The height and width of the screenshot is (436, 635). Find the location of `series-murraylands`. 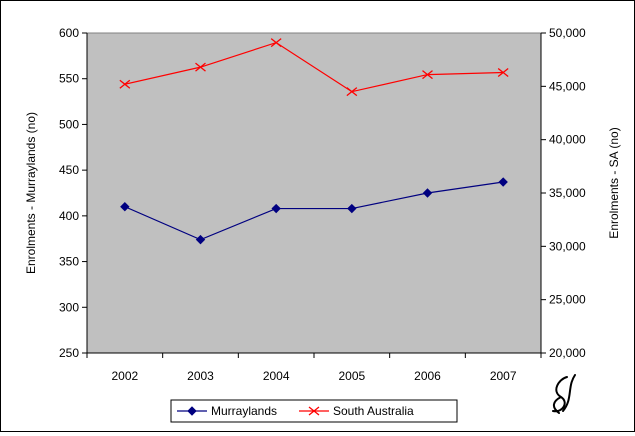

series-murraylands is located at coordinates (314, 211).